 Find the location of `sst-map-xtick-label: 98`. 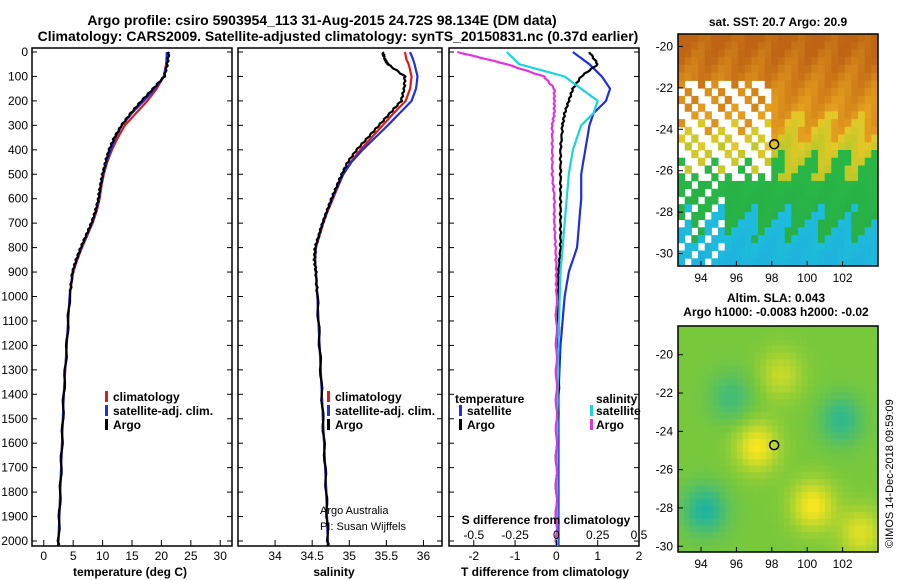

sst-map-xtick-label: 98 is located at coordinates (772, 278).